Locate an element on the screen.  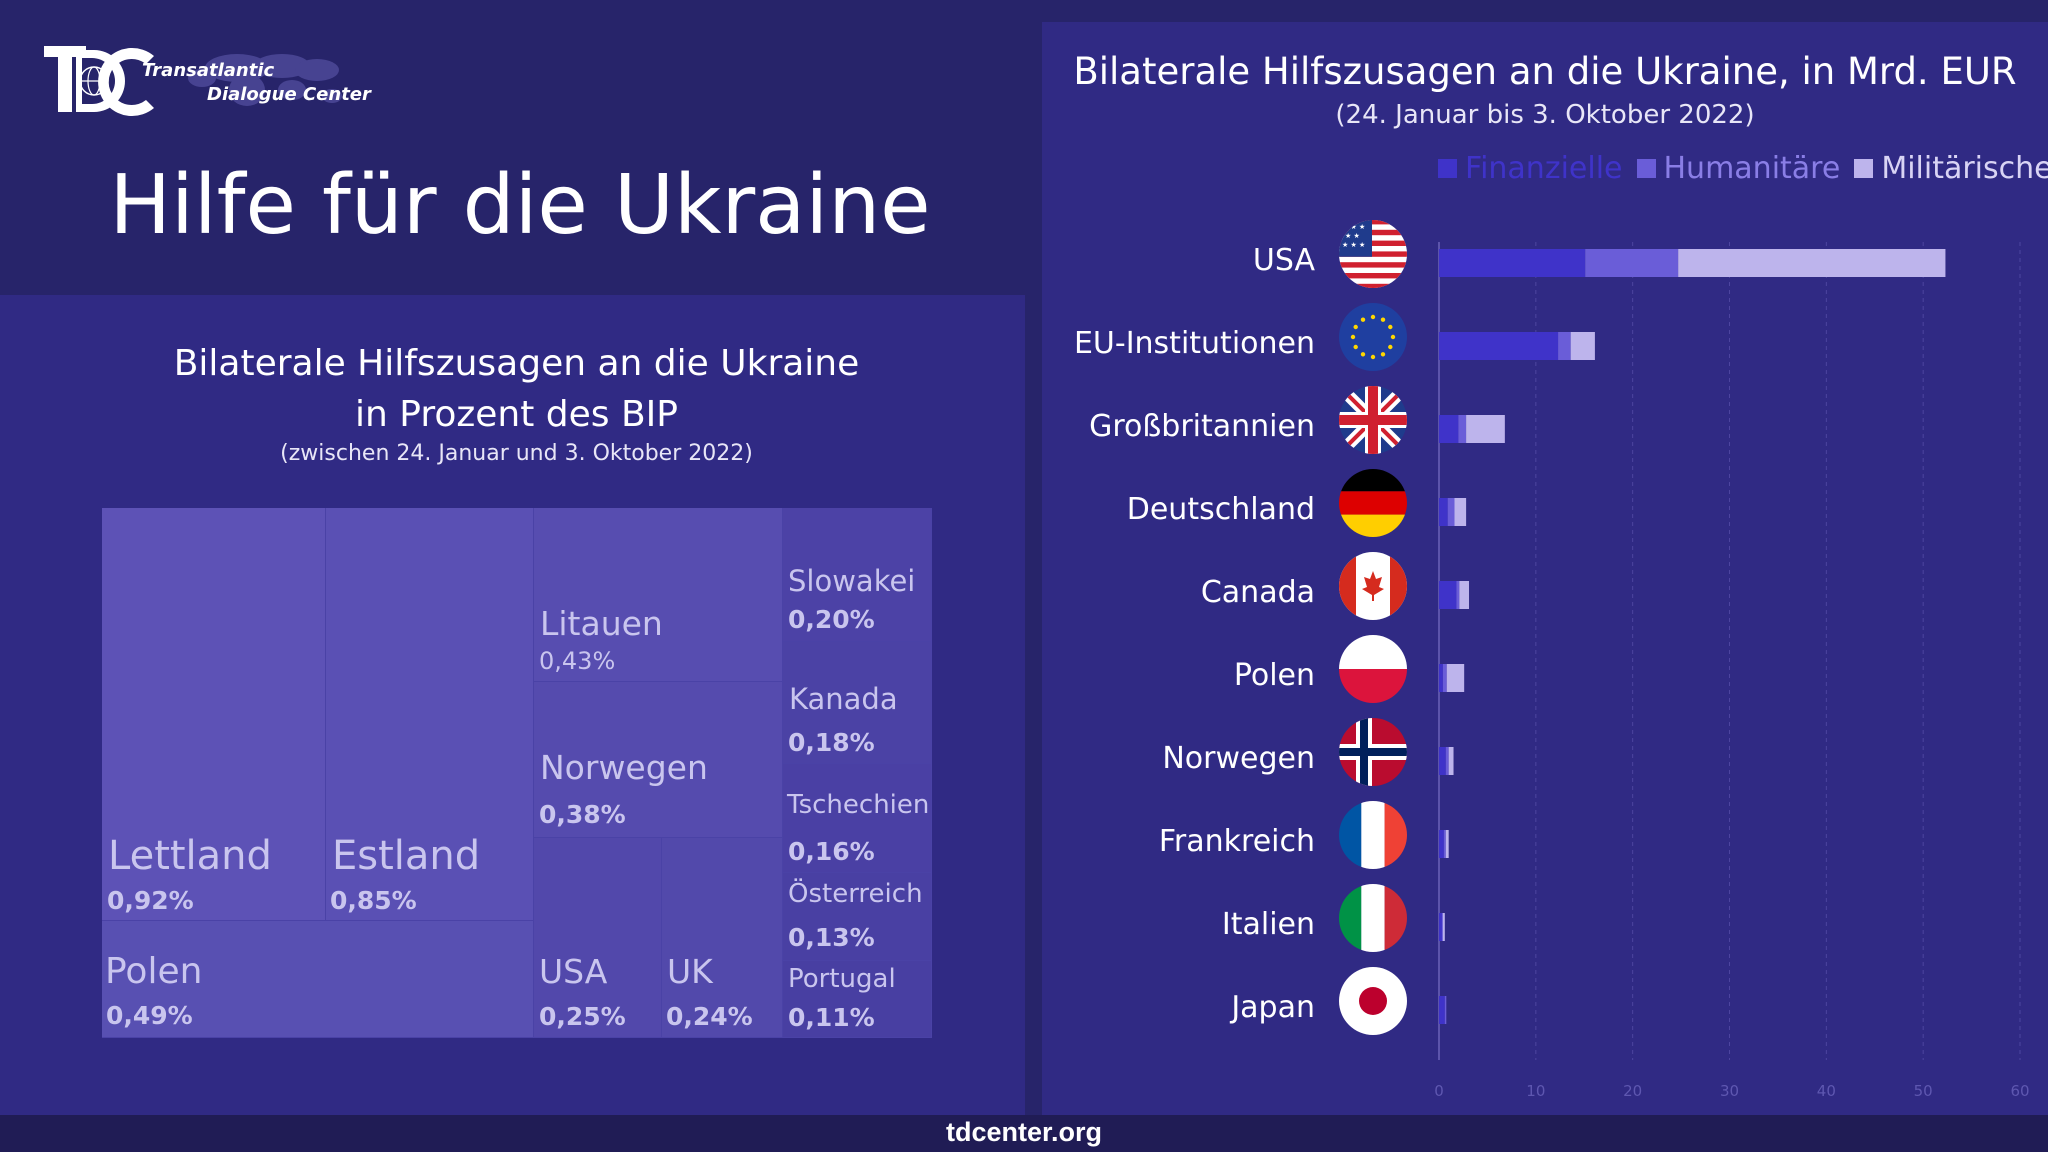
x-tick-label: 20 is located at coordinates (1632, 1091).